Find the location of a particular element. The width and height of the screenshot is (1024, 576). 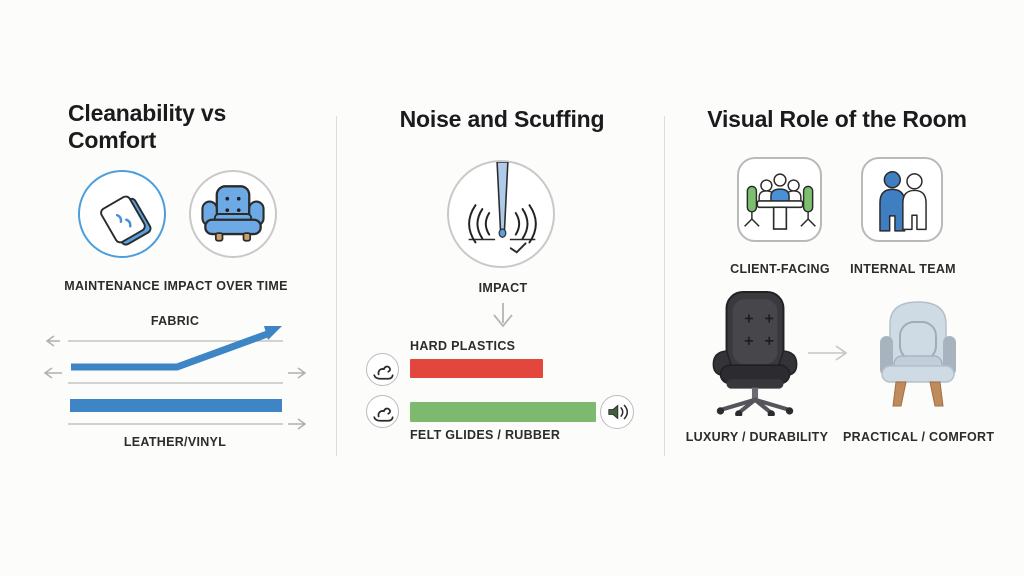

team-people-icon is located at coordinates (903, 201).